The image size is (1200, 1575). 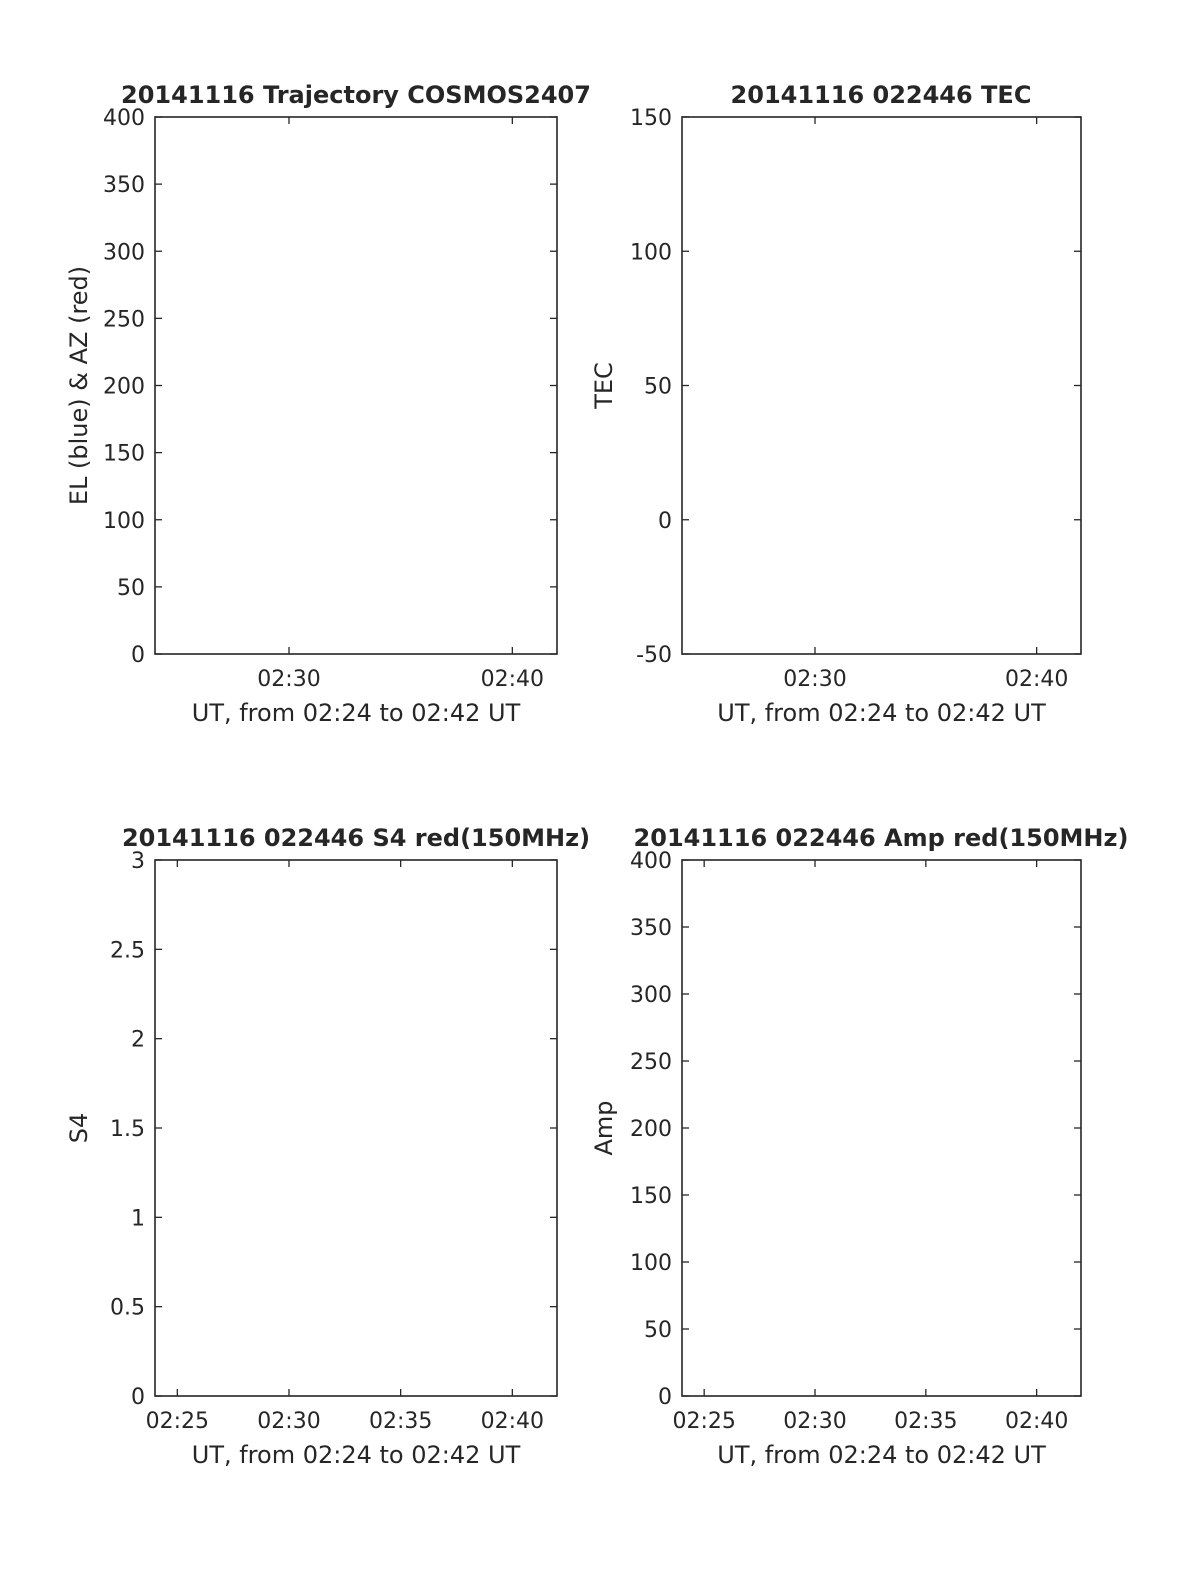 I want to click on y-tick-label: 0.5, so click(x=127, y=1308).